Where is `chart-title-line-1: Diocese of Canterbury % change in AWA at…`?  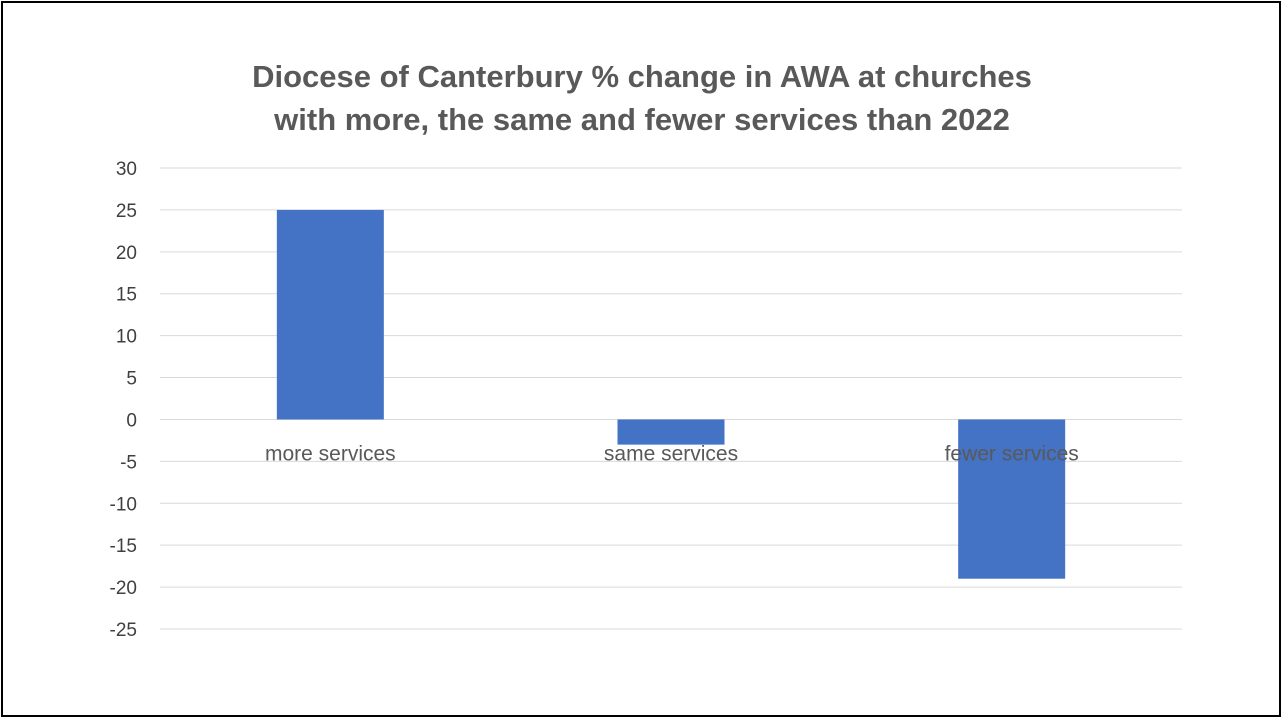
chart-title-line-1: Diocese of Canterbury % change in AWA at… is located at coordinates (642, 76).